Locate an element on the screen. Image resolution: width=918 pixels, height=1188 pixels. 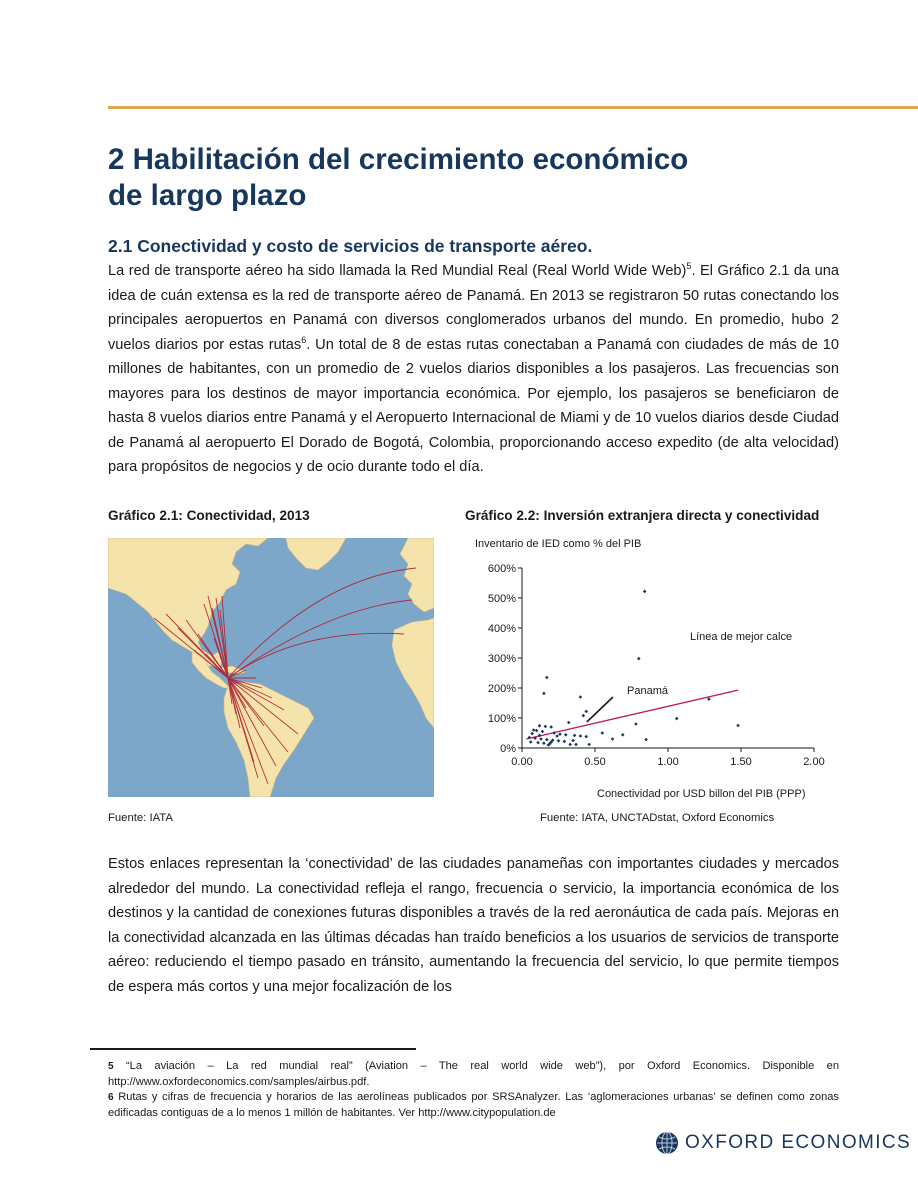
y-tick-label: 500% is located at coordinates (502, 599).